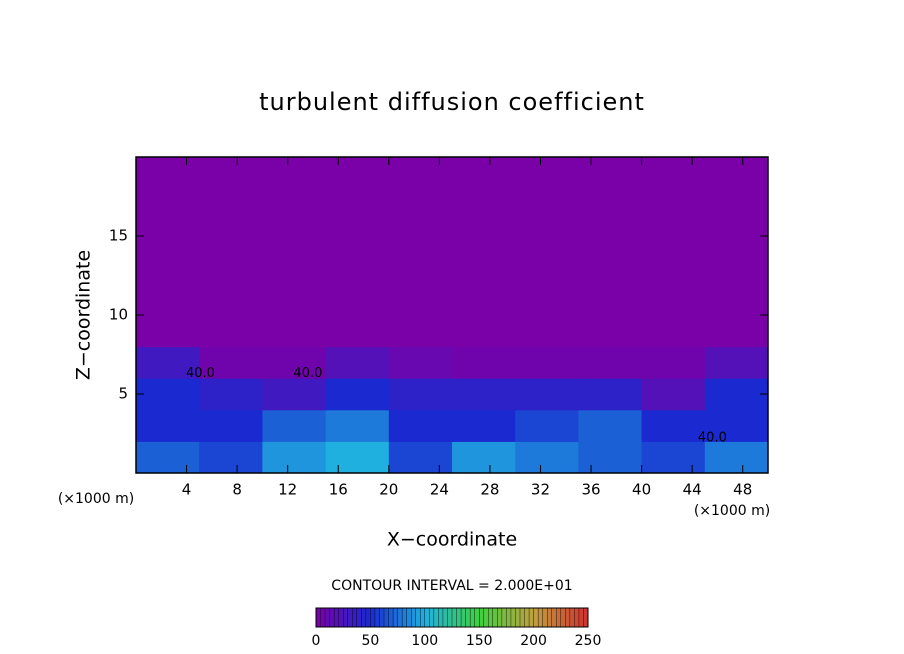 The height and width of the screenshot is (654, 904). What do you see at coordinates (338, 490) in the screenshot?
I see `x-tick-label: 16` at bounding box center [338, 490].